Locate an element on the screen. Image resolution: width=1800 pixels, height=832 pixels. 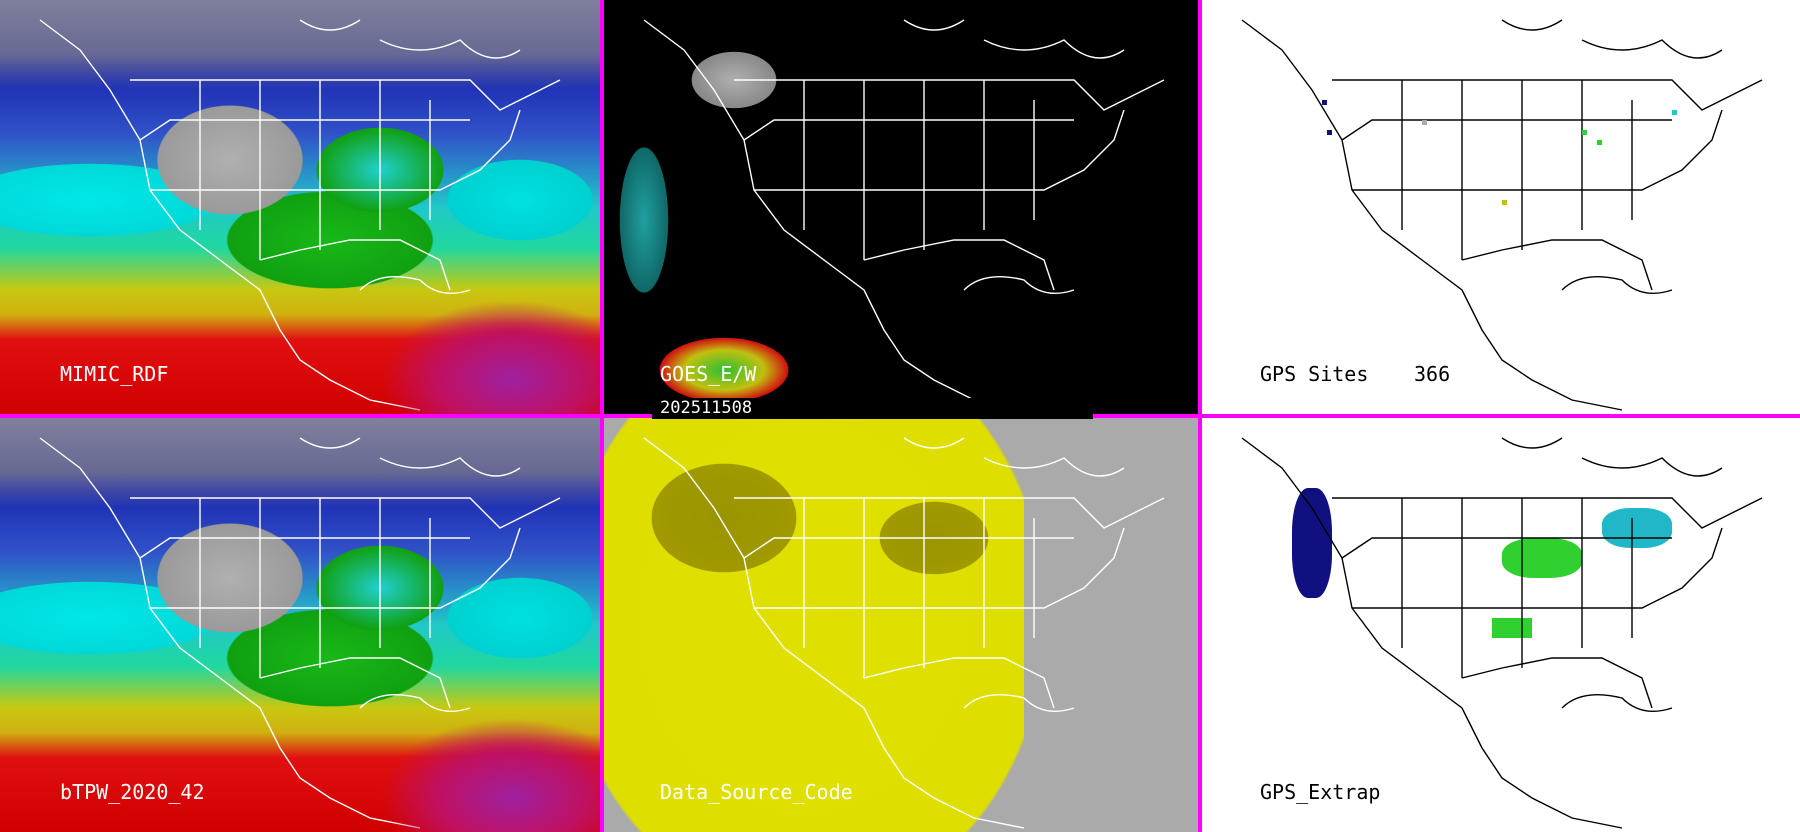
goes-coverage is located at coordinates (702, 227).